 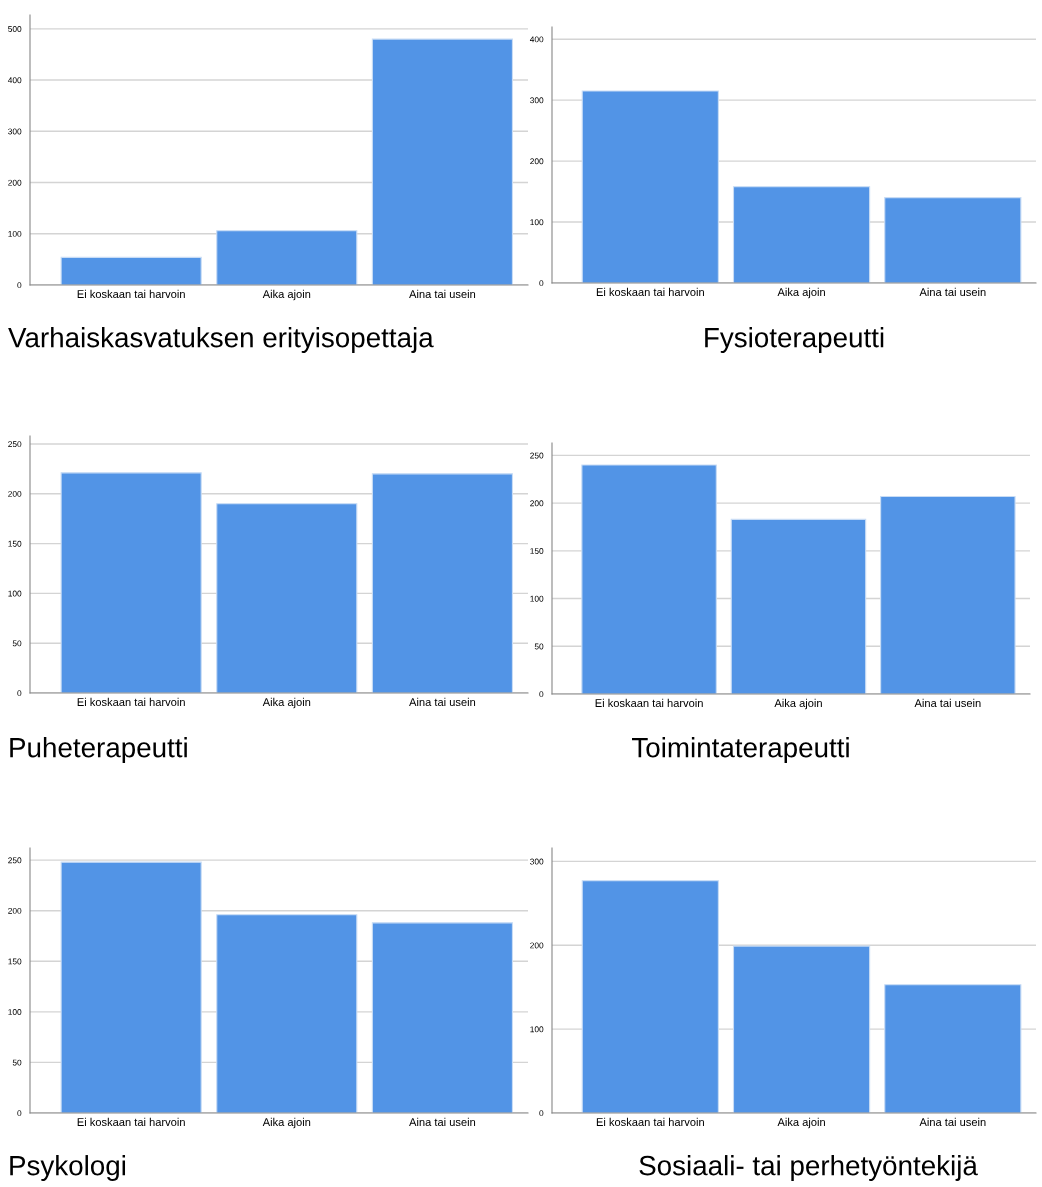 What do you see at coordinates (740, 750) in the screenshot?
I see `text: Toimintaterapeutti` at bounding box center [740, 750].